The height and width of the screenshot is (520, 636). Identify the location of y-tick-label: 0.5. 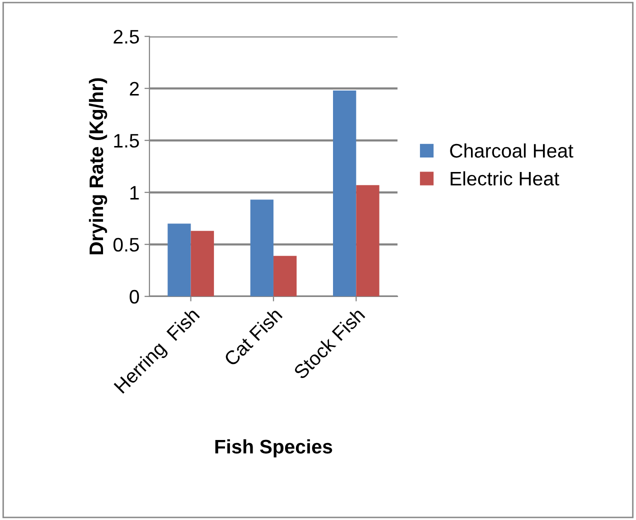
(126, 245).